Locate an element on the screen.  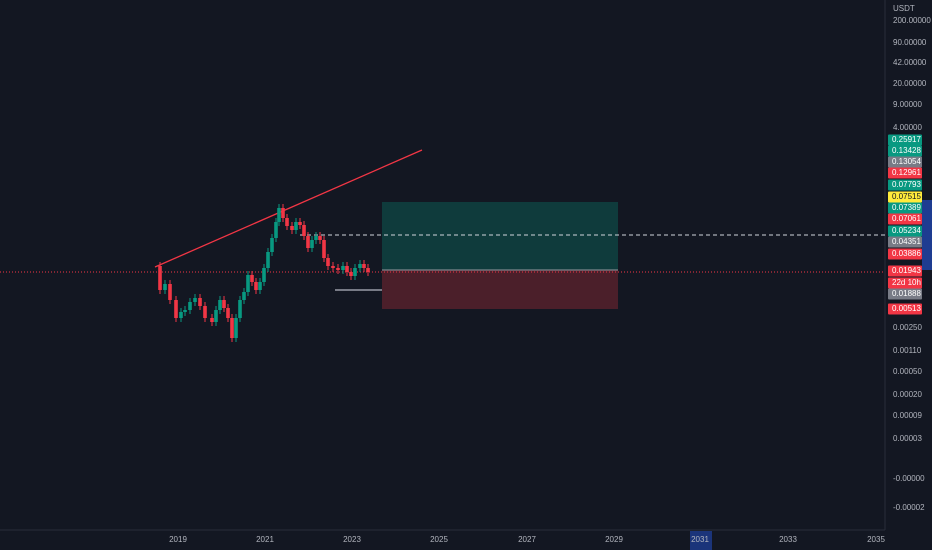
price-tag-label: 0.13054 is located at coordinates (906, 161).